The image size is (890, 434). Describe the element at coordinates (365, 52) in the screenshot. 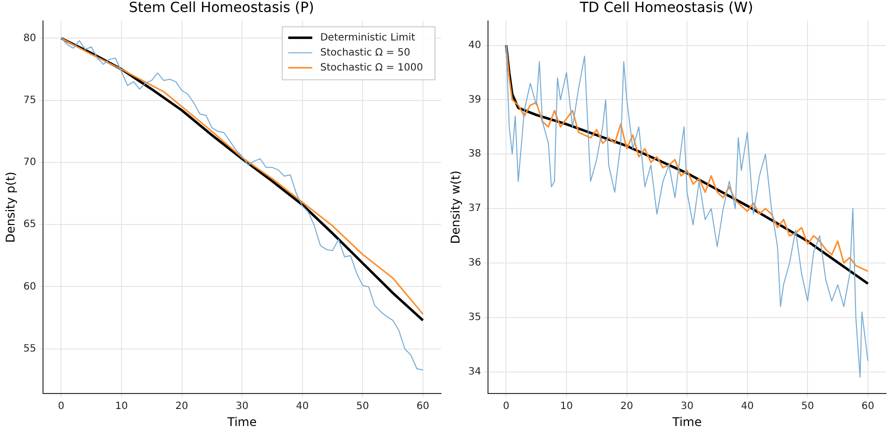

I see `legend-label: Stochastic Ω = 50` at that location.